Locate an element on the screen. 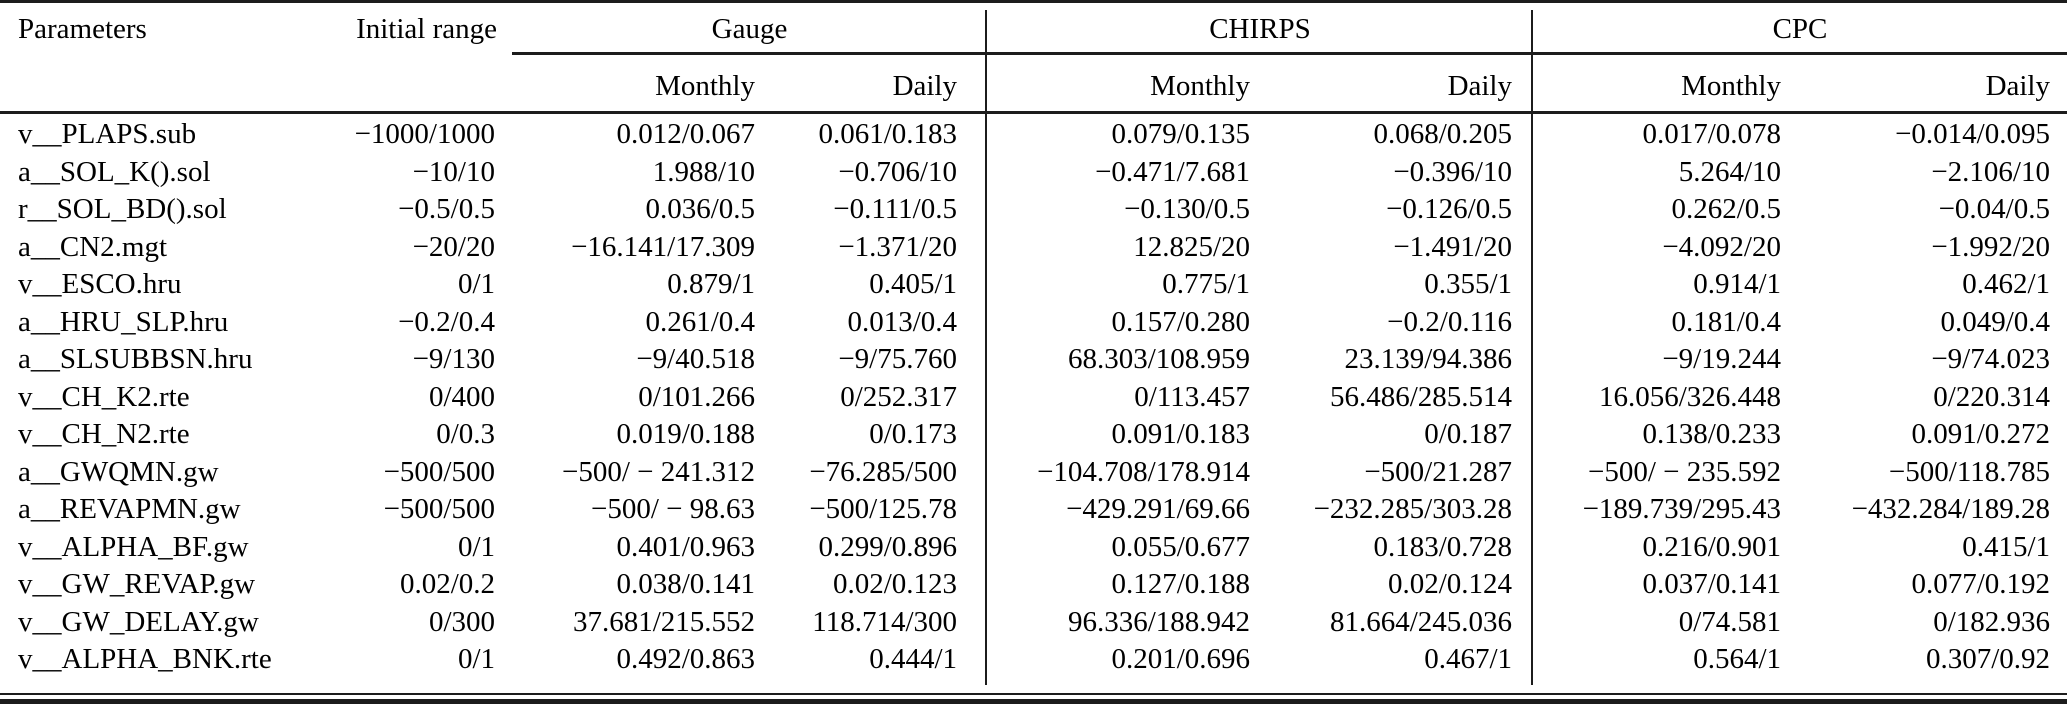 Image resolution: width=2067 pixels, height=704 pixels. parameter-name: v__ALPHA_BNK.rte is located at coordinates (145, 659).